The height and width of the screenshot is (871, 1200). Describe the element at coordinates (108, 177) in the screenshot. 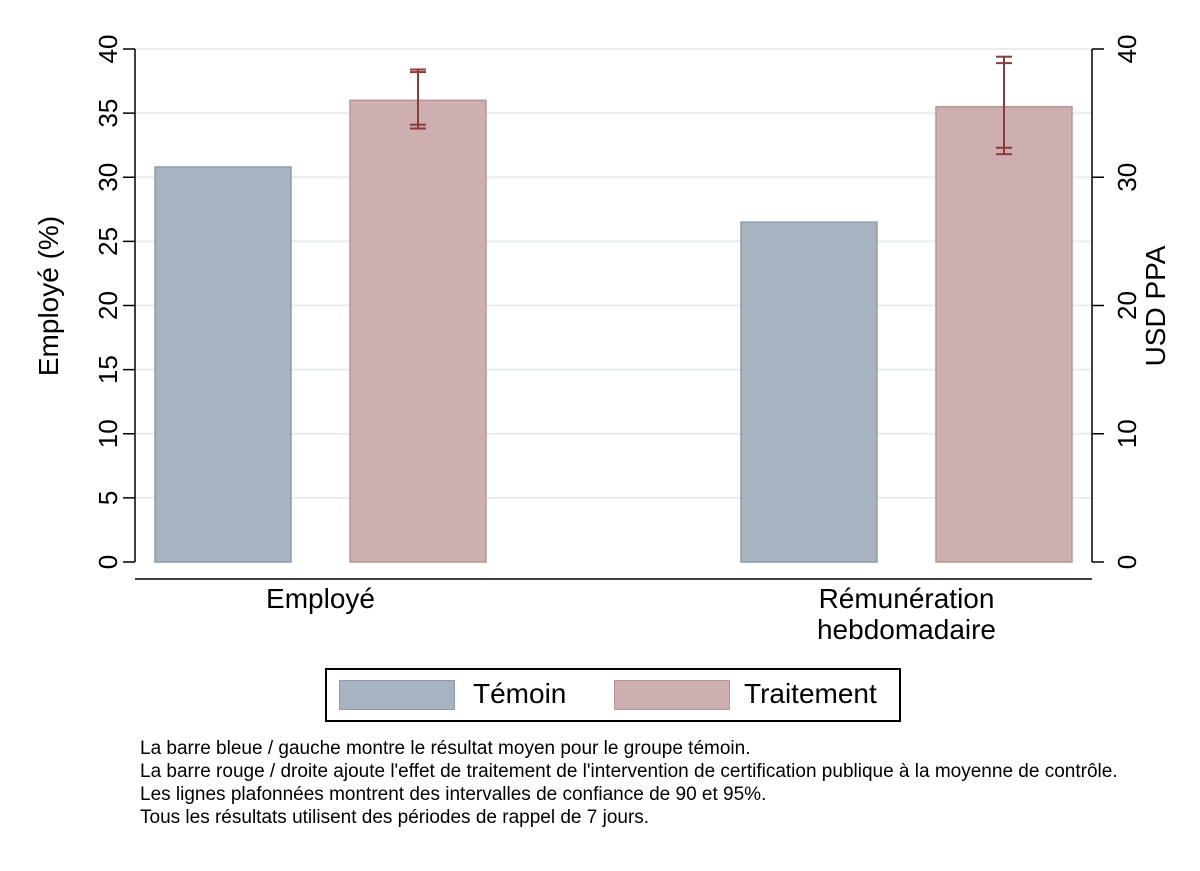

I see `y-tick-label-left: 30` at that location.